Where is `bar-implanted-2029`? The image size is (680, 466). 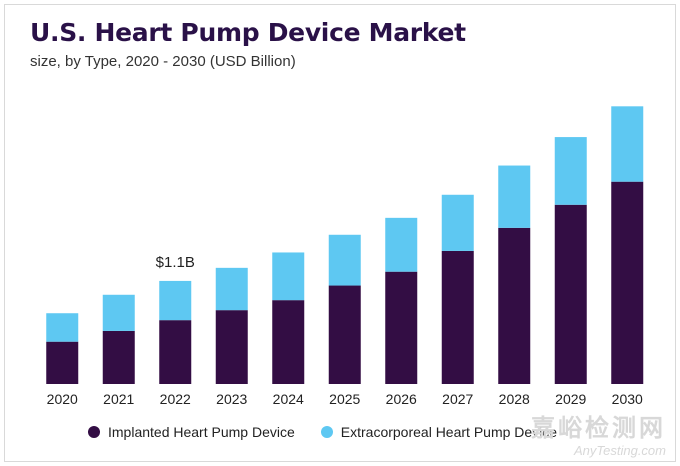 bar-implanted-2029 is located at coordinates (570, 294).